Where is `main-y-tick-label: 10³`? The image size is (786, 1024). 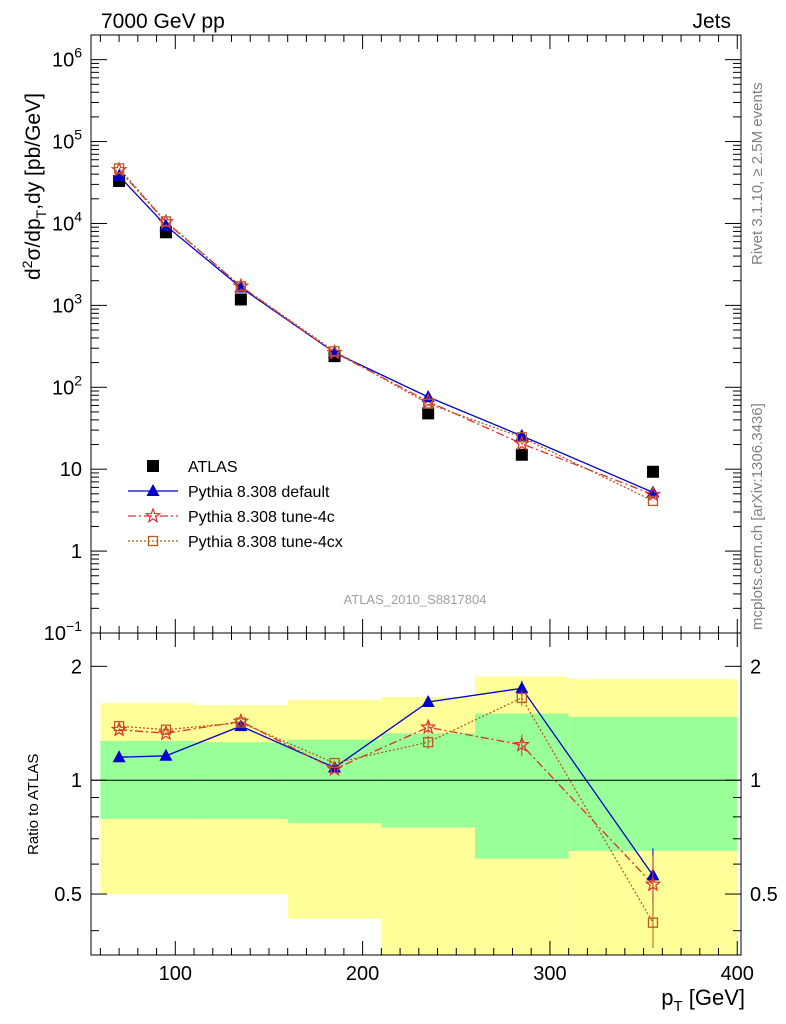
main-y-tick-label: 10³ is located at coordinates (67, 303).